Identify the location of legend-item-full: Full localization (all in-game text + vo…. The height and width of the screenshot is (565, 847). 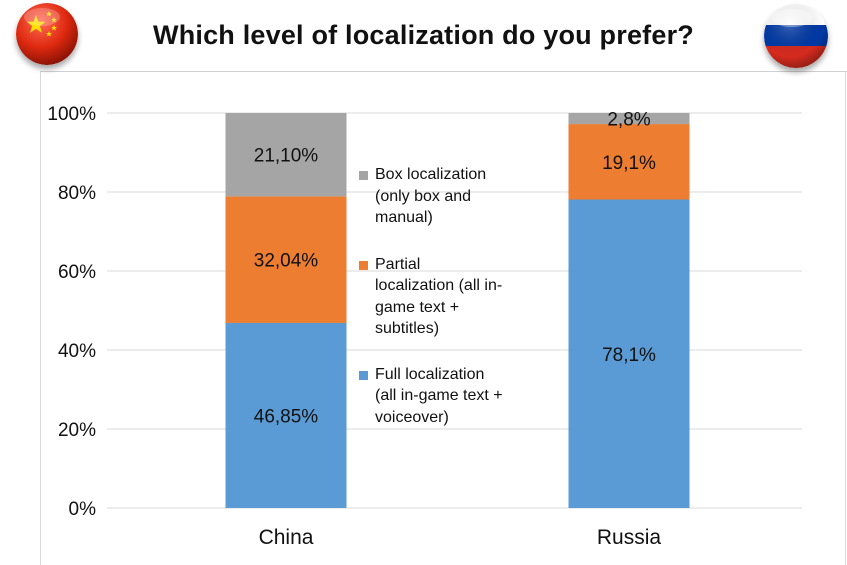
(452, 396).